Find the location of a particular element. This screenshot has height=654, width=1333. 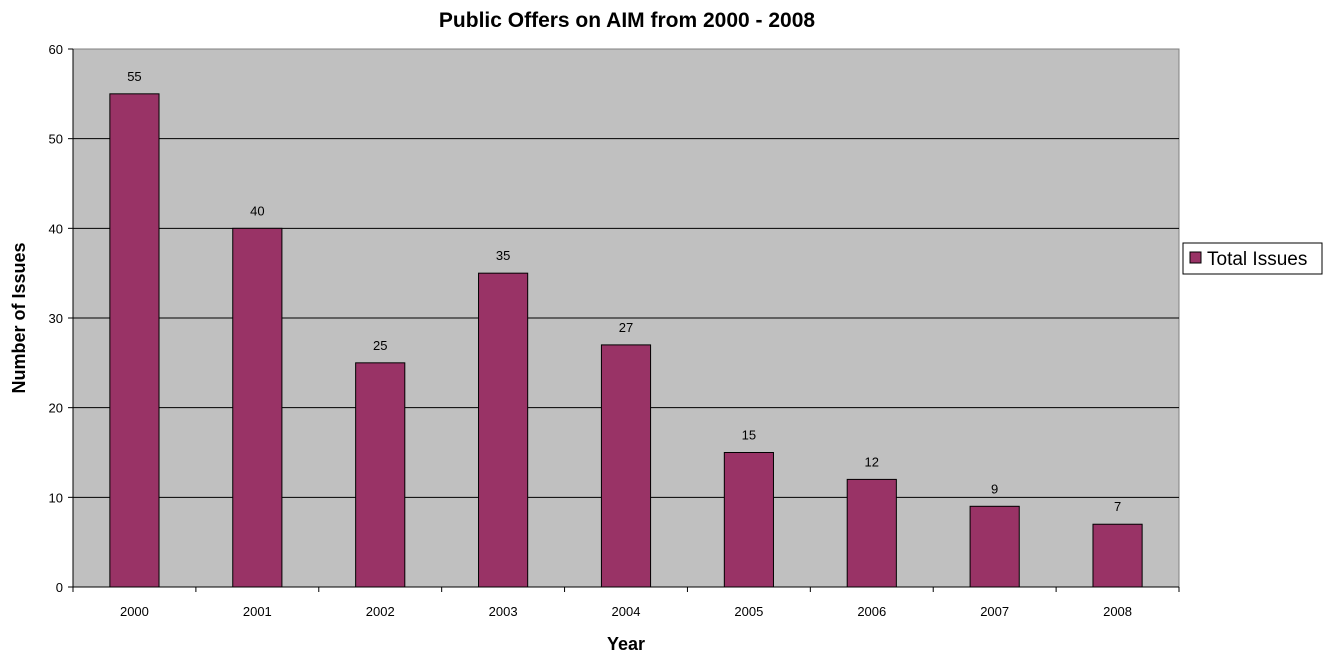

data-label-2005: 15 is located at coordinates (749, 435).